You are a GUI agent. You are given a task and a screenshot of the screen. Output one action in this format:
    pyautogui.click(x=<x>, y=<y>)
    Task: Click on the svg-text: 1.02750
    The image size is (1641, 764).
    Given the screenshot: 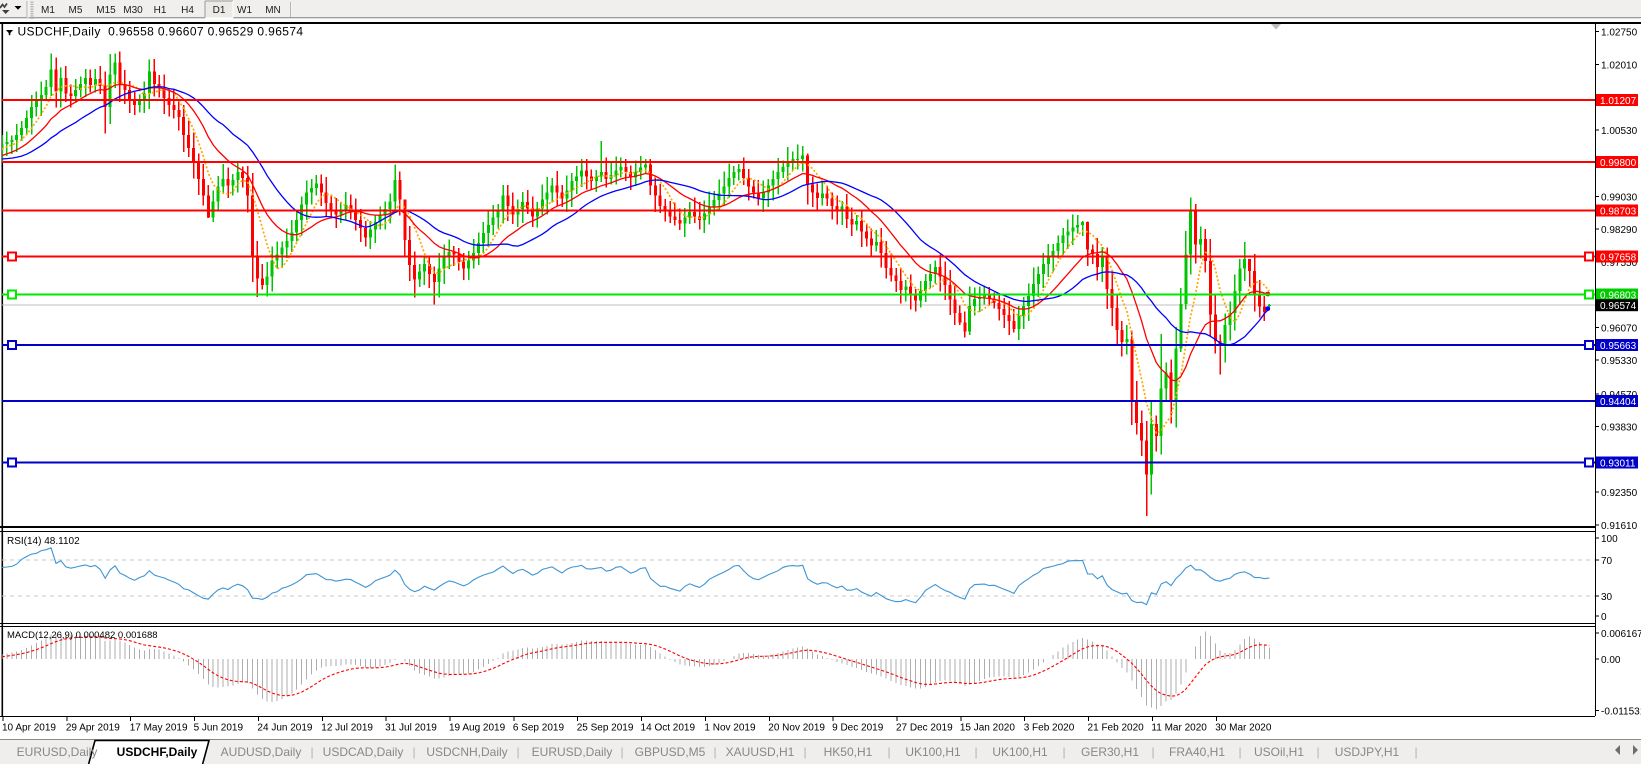 What is the action you would take?
    pyautogui.click(x=1619, y=33)
    